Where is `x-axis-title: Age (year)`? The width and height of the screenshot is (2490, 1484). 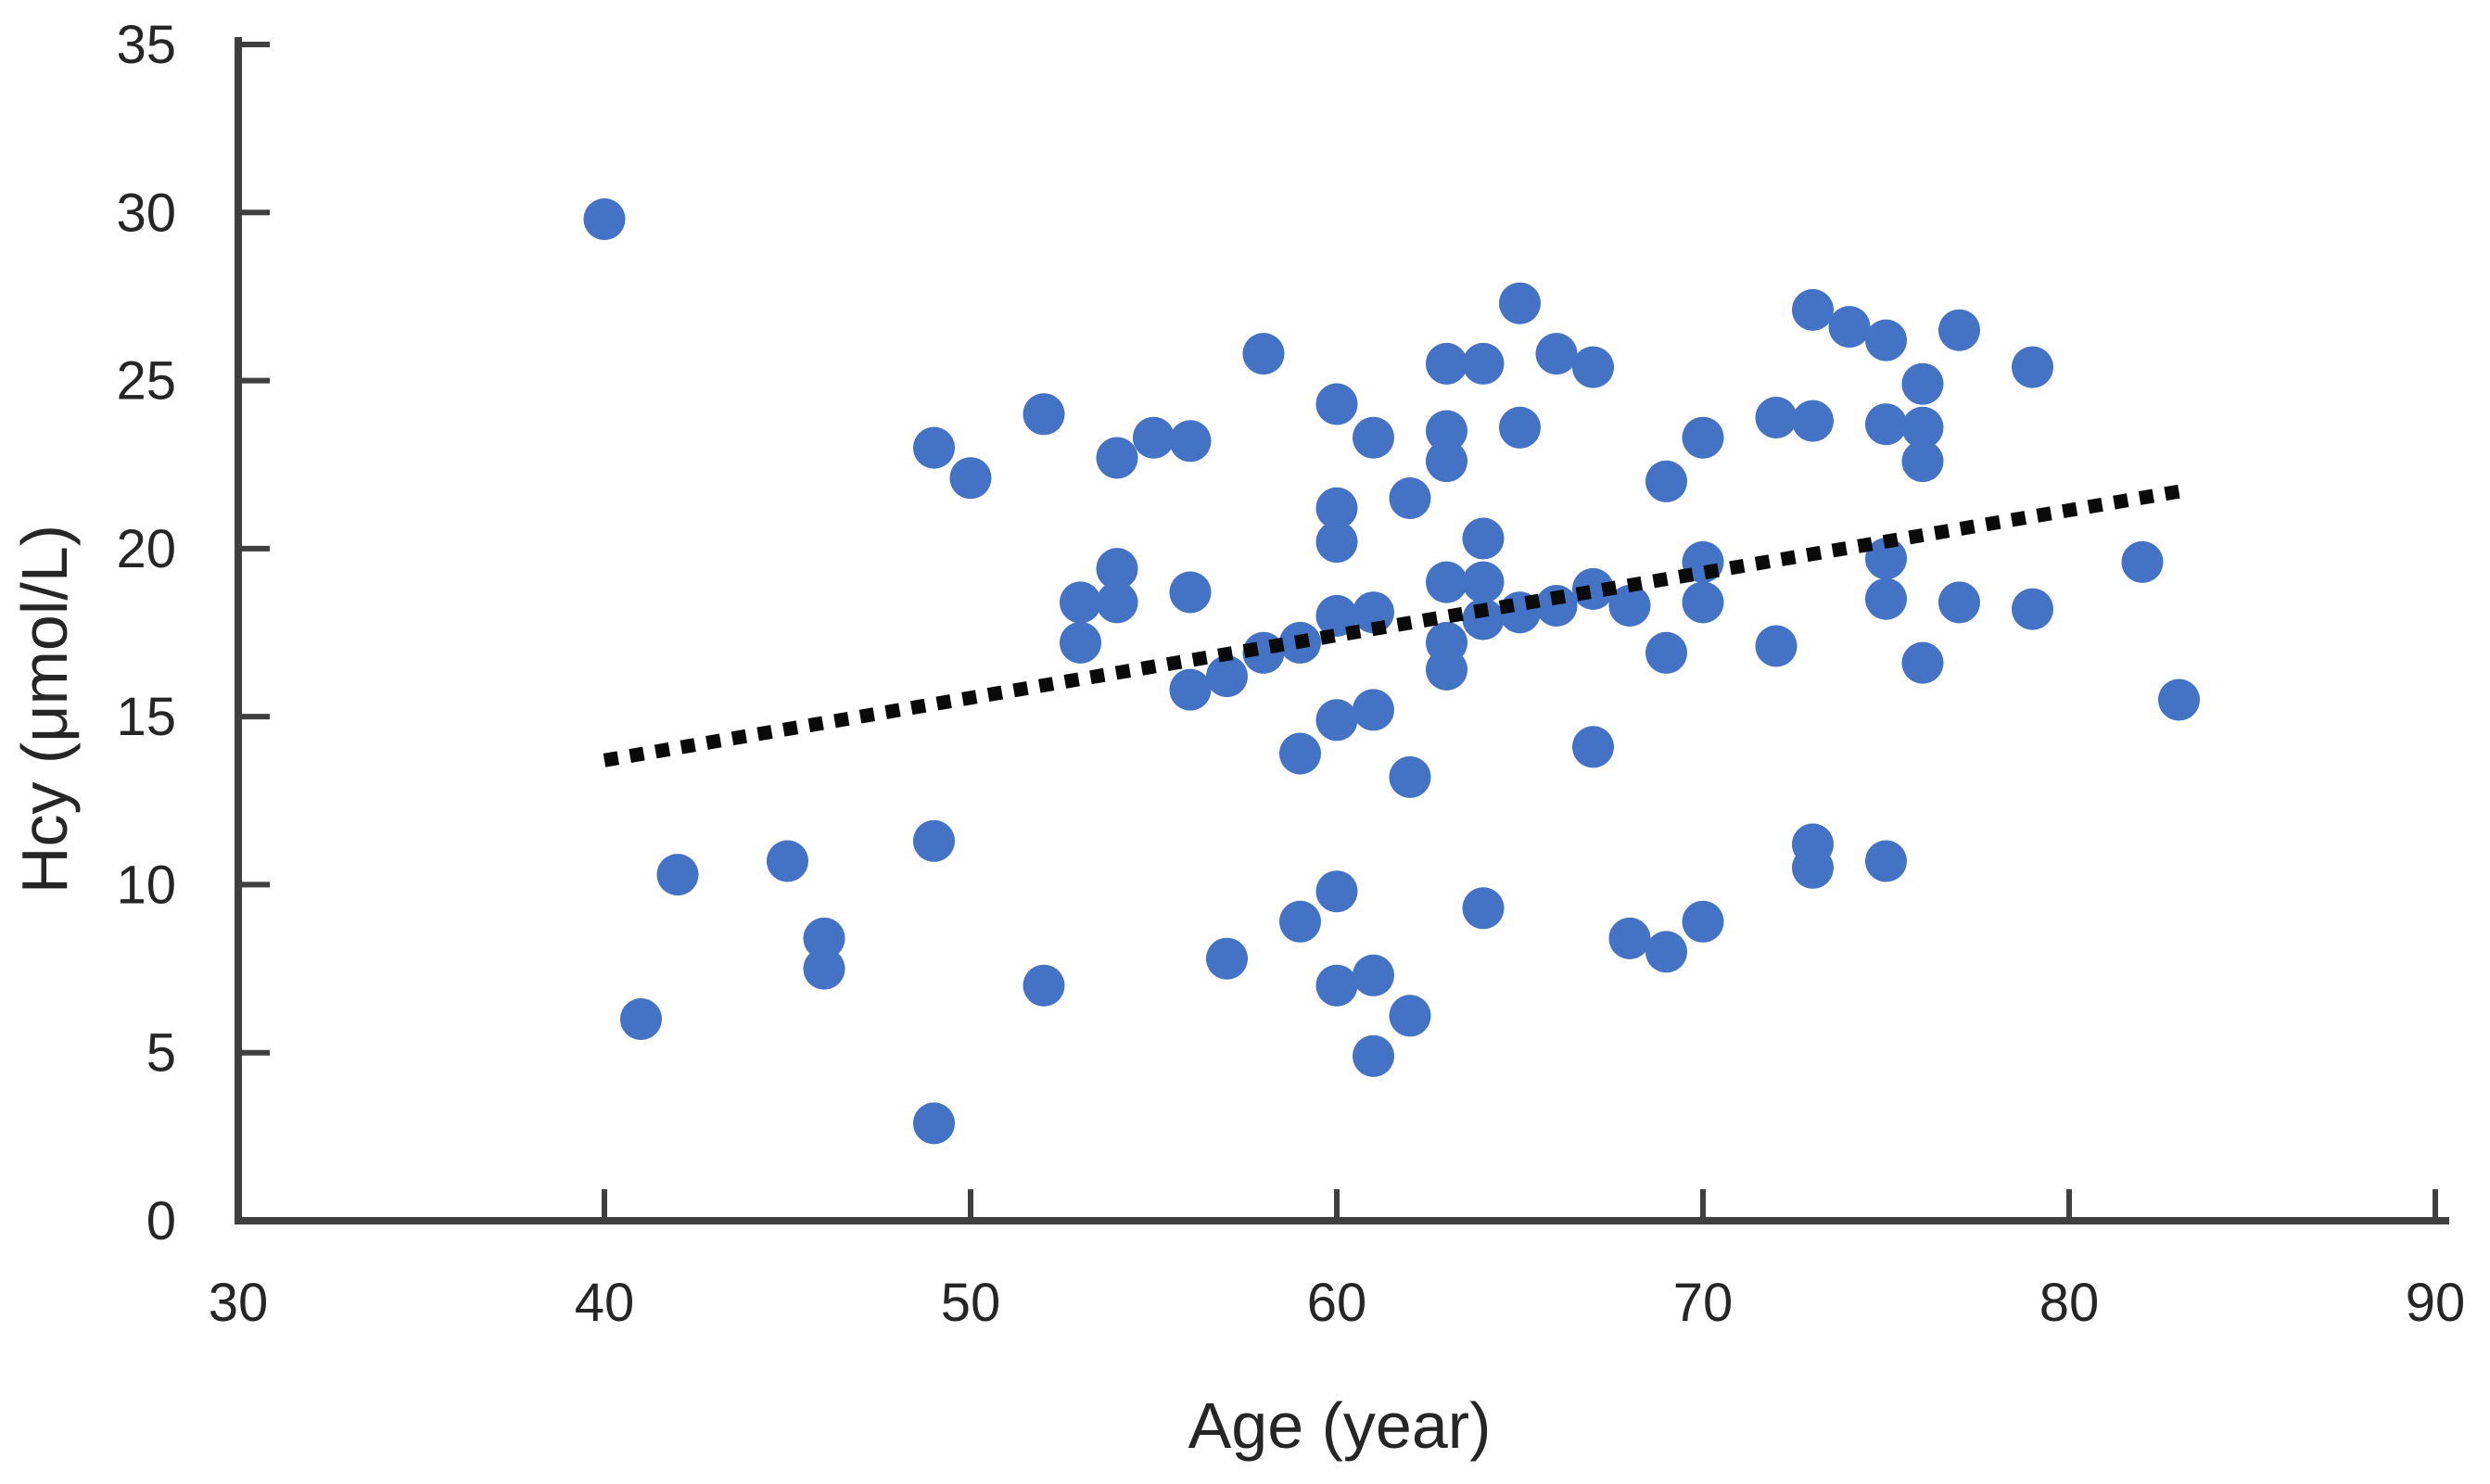
x-axis-title: Age (year) is located at coordinates (1340, 1425).